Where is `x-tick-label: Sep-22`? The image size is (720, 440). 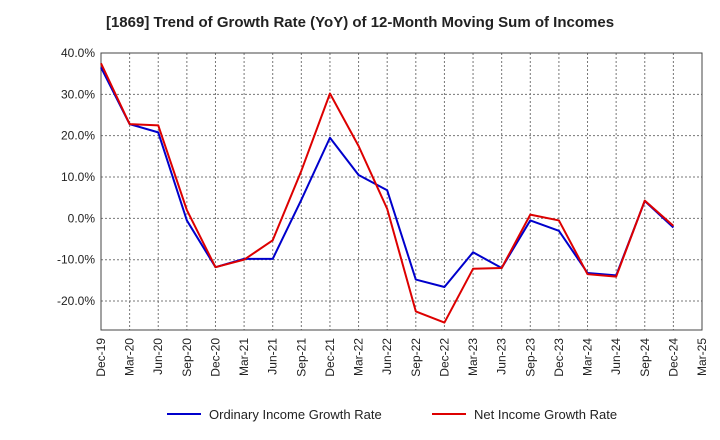
x-tick-label: Sep-22 is located at coordinates (416, 357).